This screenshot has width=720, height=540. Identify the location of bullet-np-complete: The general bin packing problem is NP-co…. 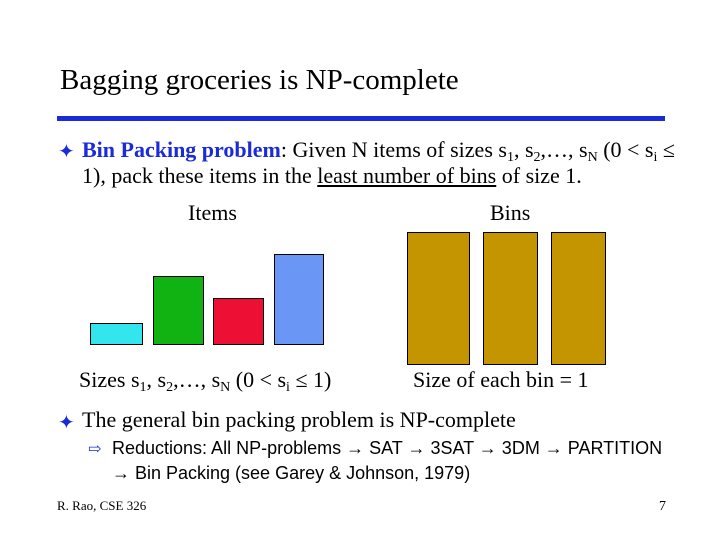
(299, 419).